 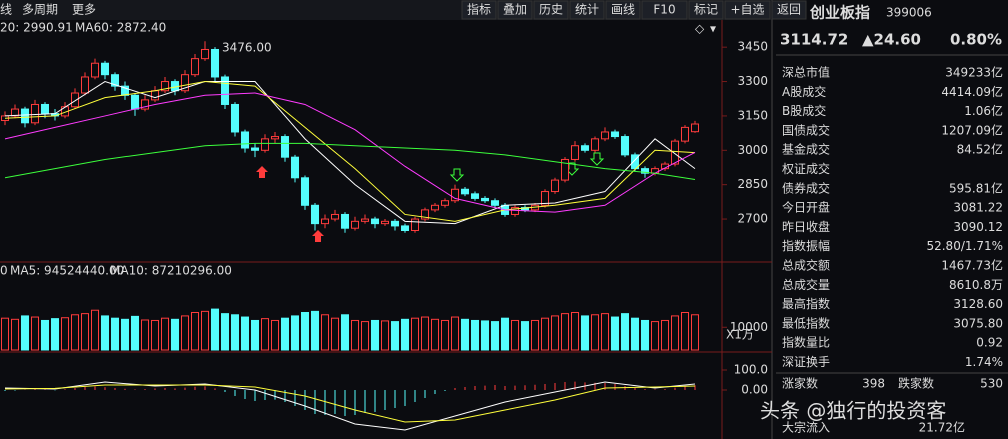 I want to click on row-value: 8610.8万, so click(x=976, y=285).